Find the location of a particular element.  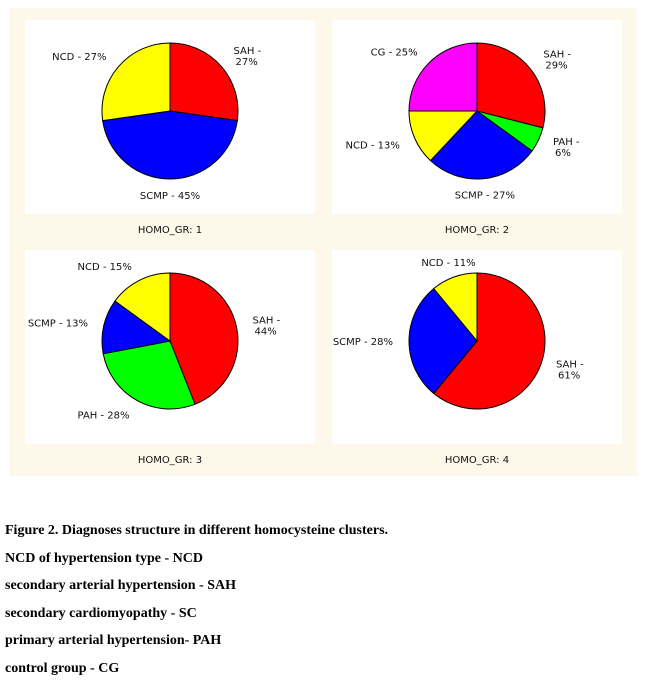

pie-chart-1: SAH -27% SCMP - 45% NCD - 27% is located at coordinates (170, 117).